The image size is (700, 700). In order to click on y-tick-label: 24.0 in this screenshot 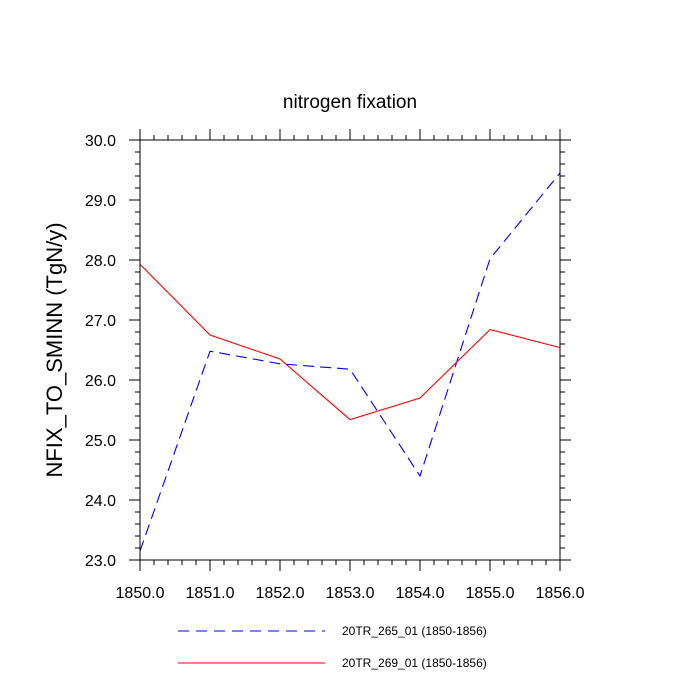, I will do `click(100, 501)`.